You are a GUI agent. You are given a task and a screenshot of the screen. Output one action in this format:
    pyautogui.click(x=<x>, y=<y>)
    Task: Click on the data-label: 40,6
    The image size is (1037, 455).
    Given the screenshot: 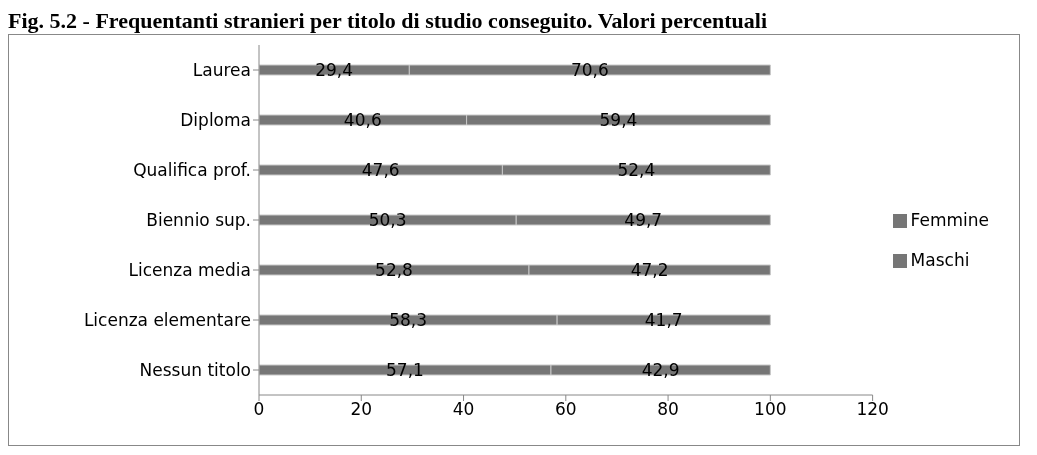 What is the action you would take?
    pyautogui.click(x=362, y=120)
    